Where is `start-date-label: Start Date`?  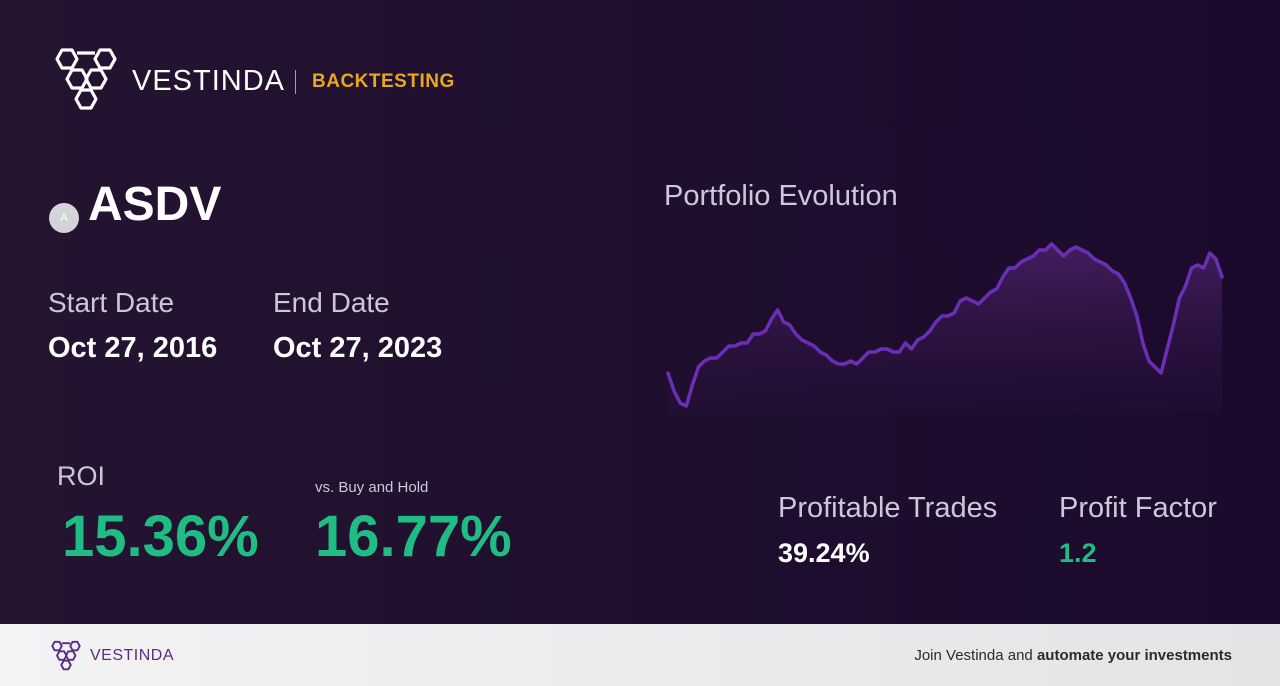
start-date-label: Start Date is located at coordinates (111, 302).